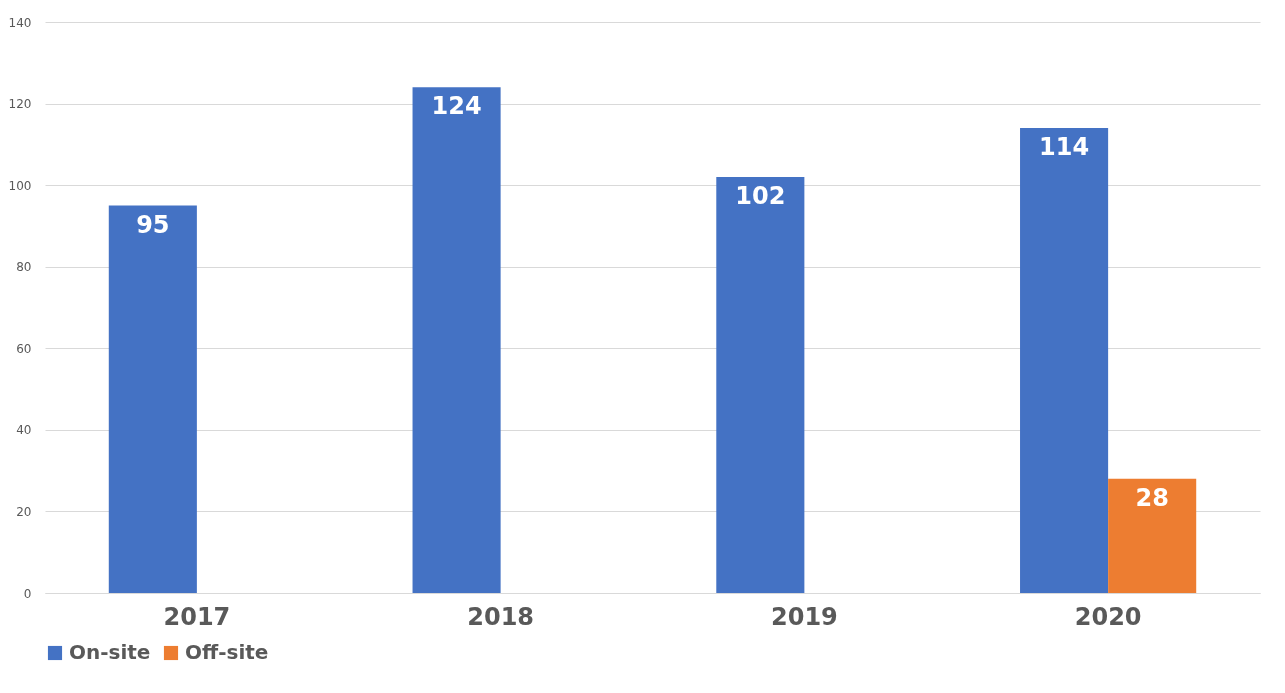 The image size is (1285, 693). Describe the element at coordinates (24, 348) in the screenshot. I see `y-tick-label: 60` at that location.